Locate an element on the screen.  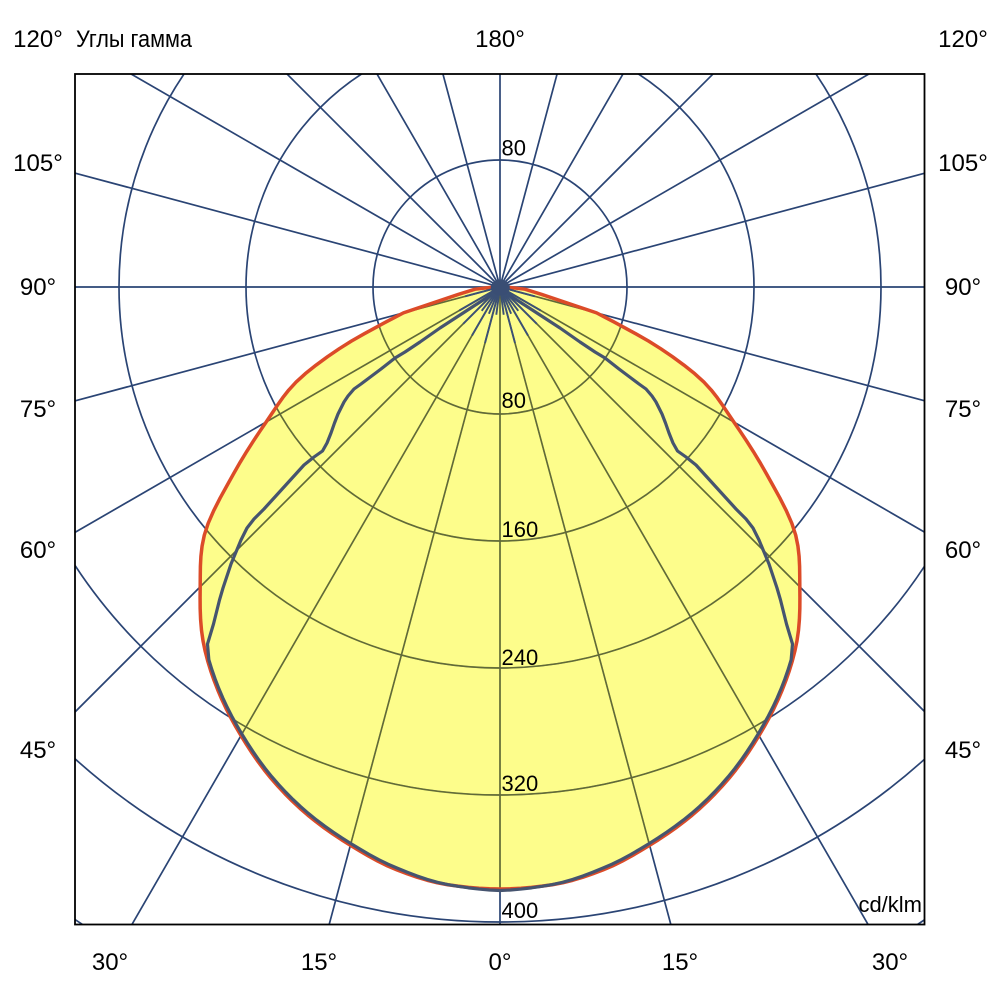
svg-text: cd/klm is located at coordinates (890, 904).